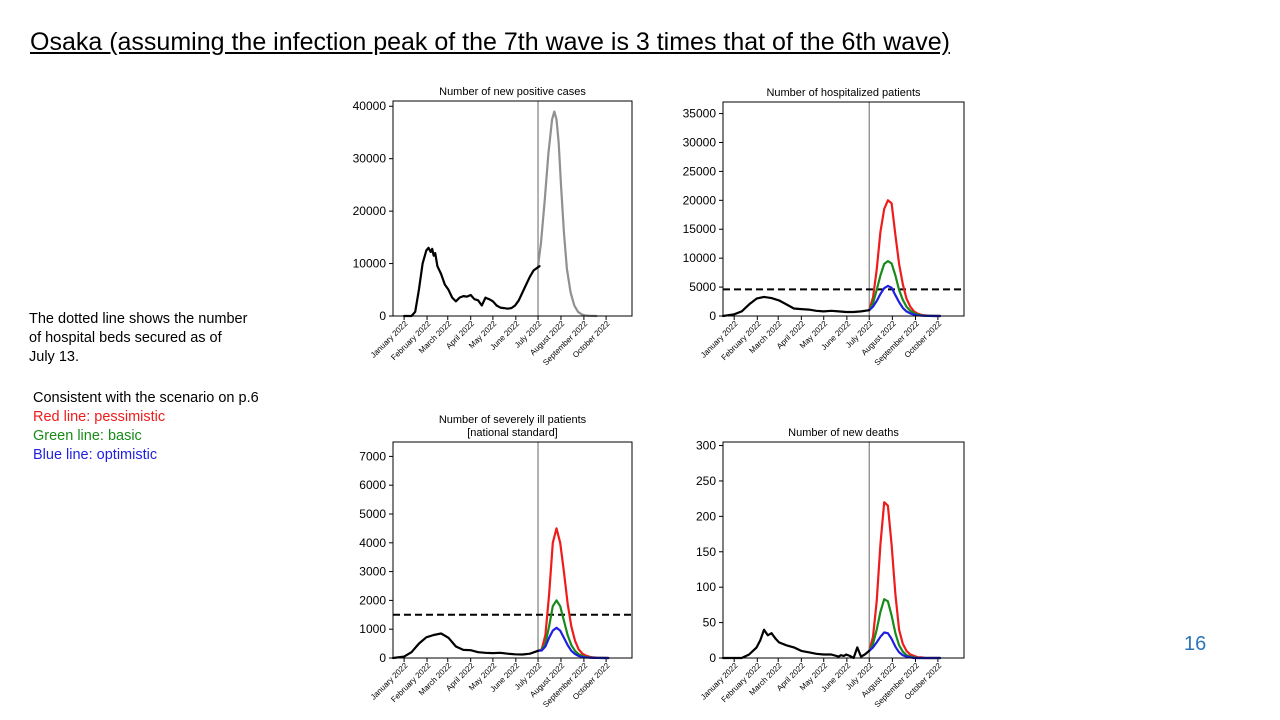 This screenshot has height=720, width=1280. I want to click on y-tick-label: 300, so click(706, 446).